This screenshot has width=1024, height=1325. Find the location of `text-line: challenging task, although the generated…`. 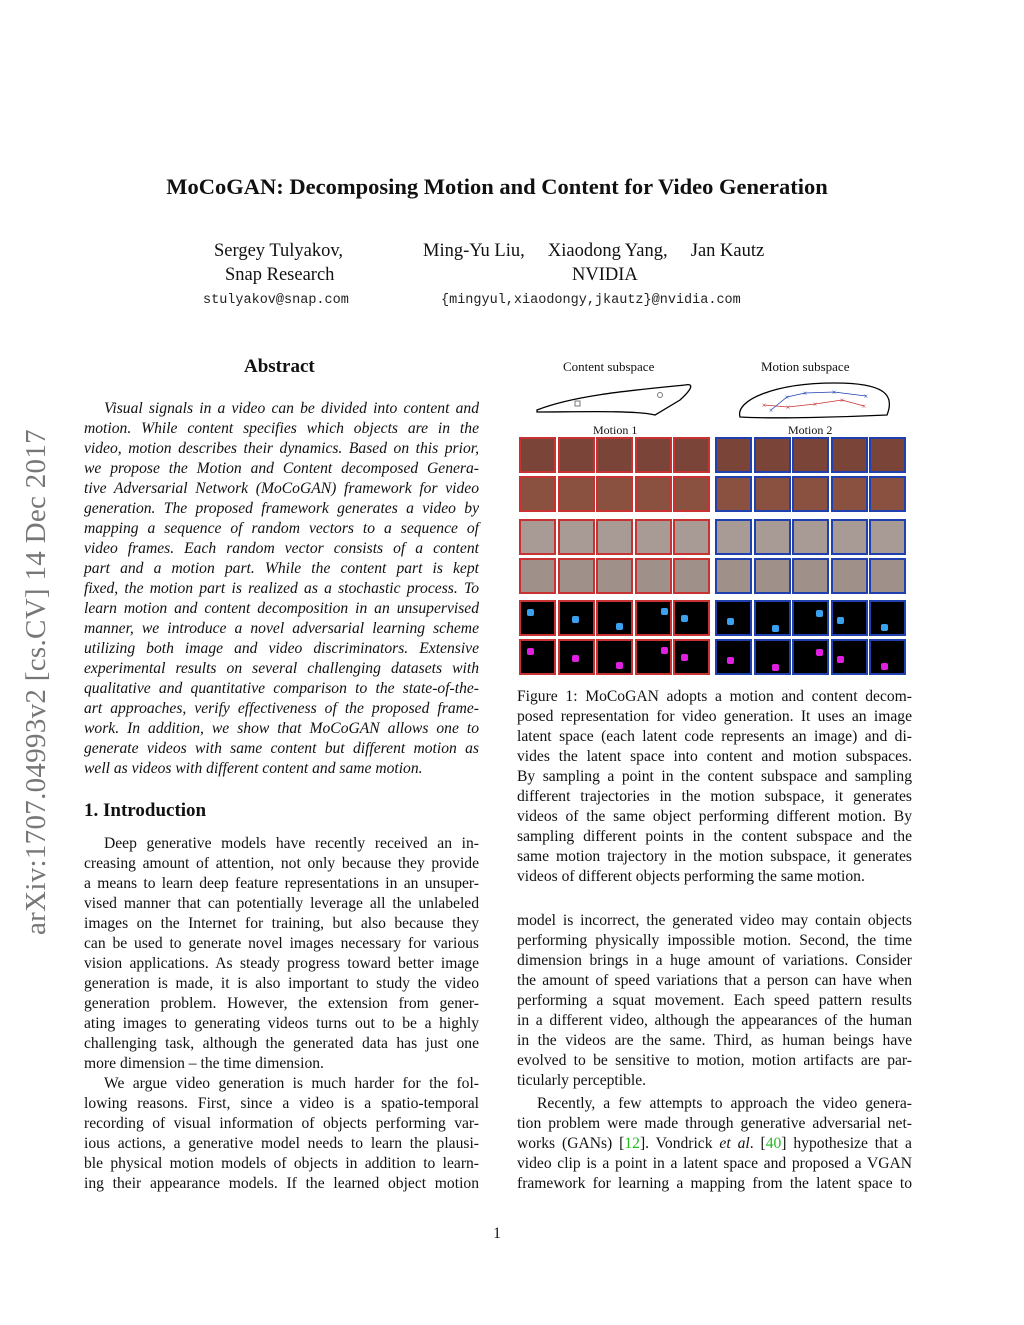

text-line: challenging task, although the generated… is located at coordinates (281, 1043).